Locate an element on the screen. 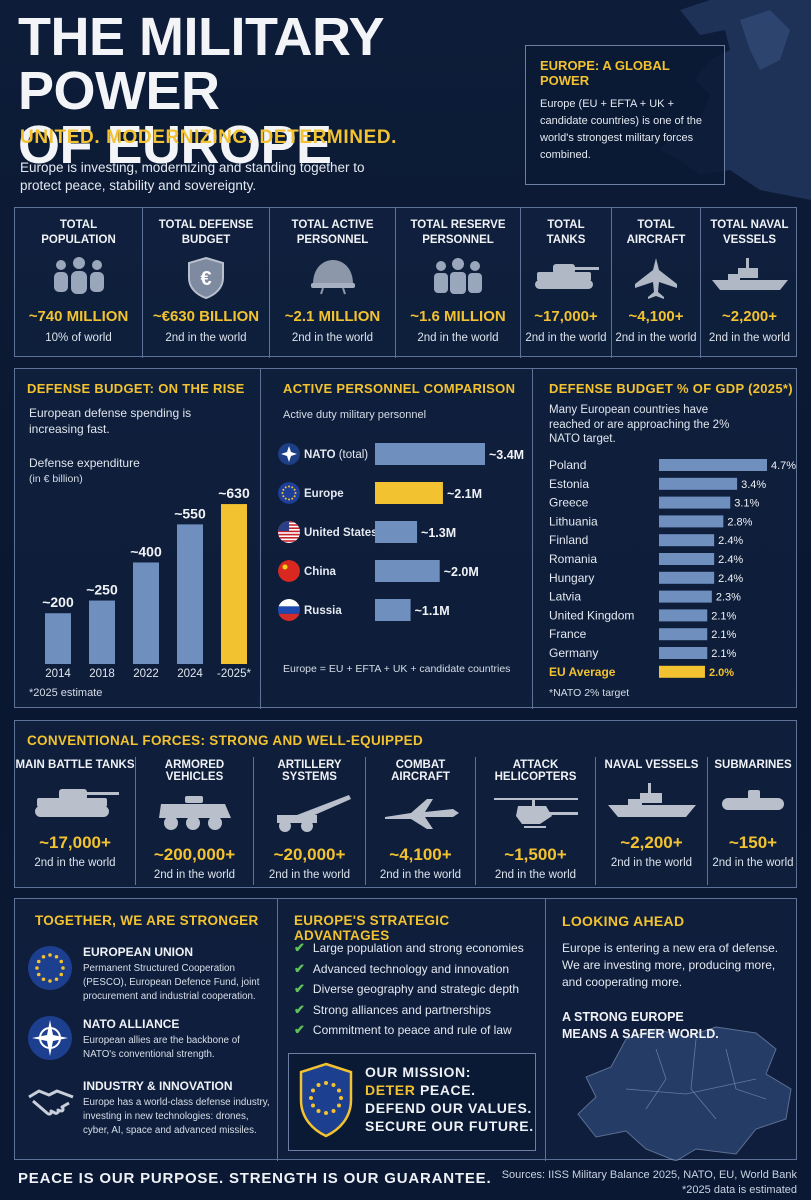 This screenshot has width=811, height=1200. data-label: ~1.1M is located at coordinates (432, 611).